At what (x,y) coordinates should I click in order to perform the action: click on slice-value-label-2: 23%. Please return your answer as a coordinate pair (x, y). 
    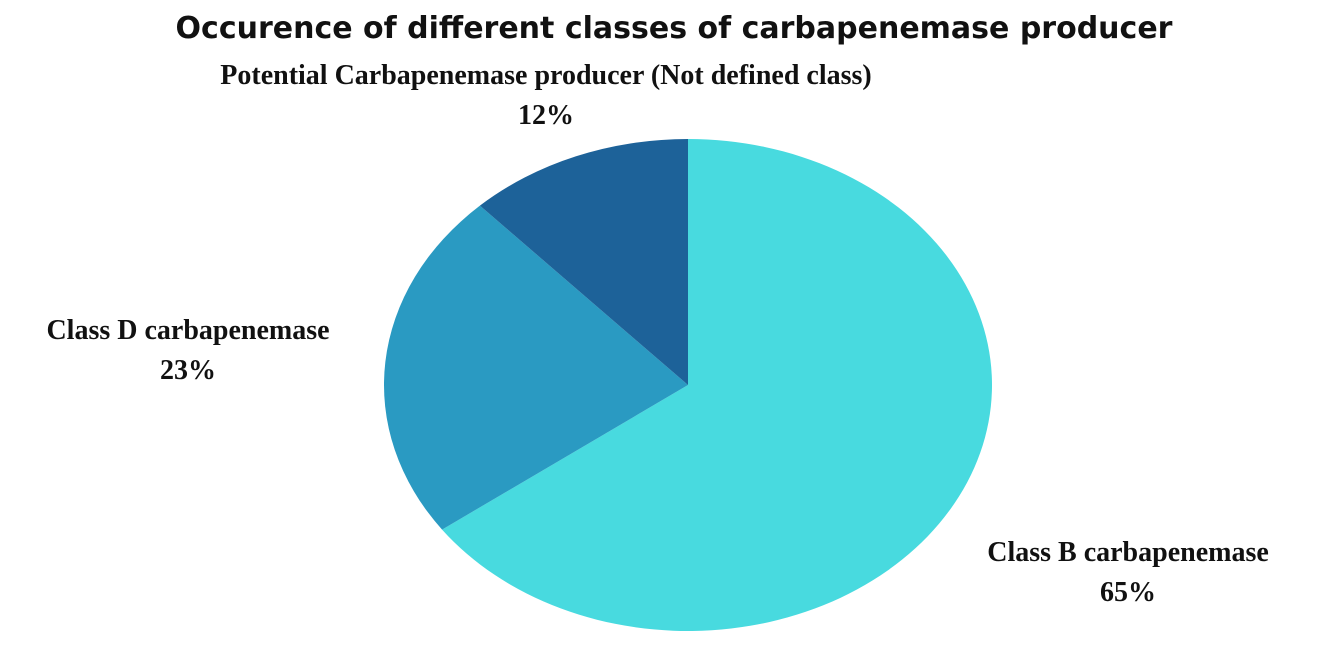
    Looking at the image, I should click on (188, 370).